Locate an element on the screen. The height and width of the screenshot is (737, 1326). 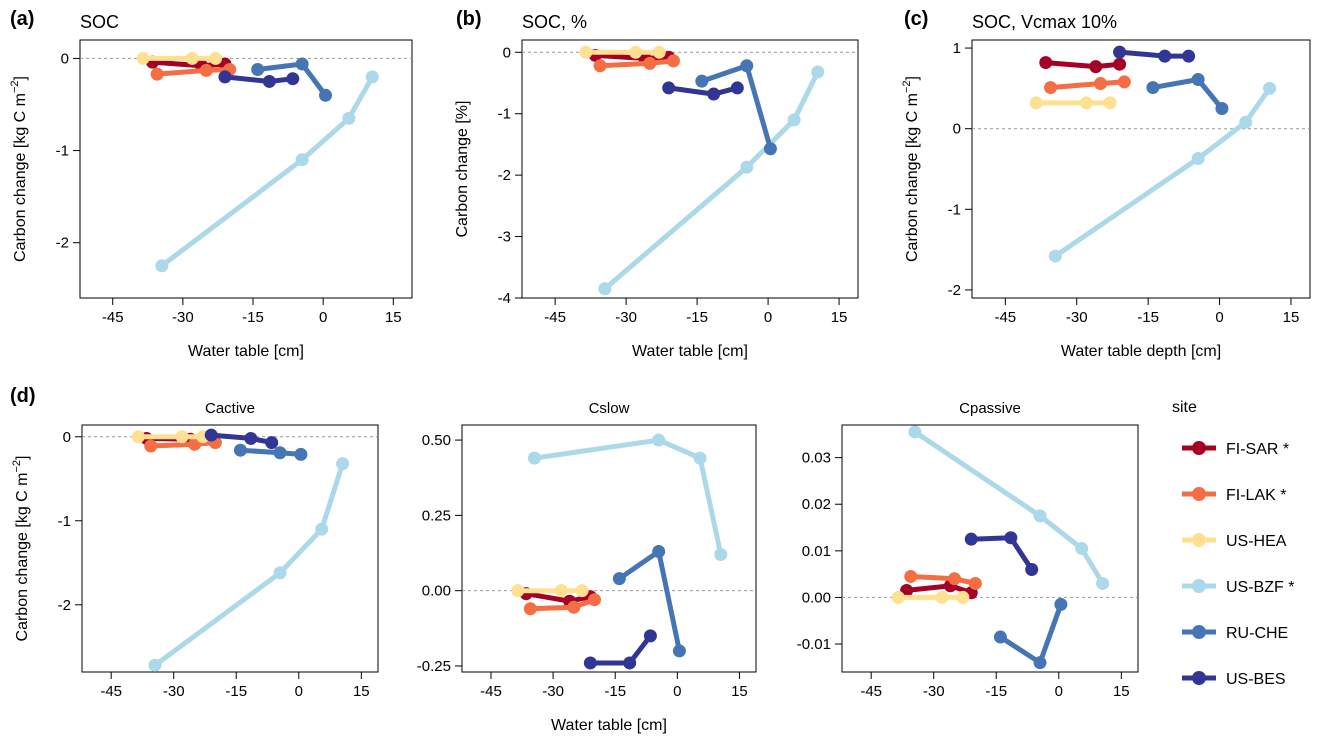
x-tick-label: 15 is located at coordinates (1121, 691).